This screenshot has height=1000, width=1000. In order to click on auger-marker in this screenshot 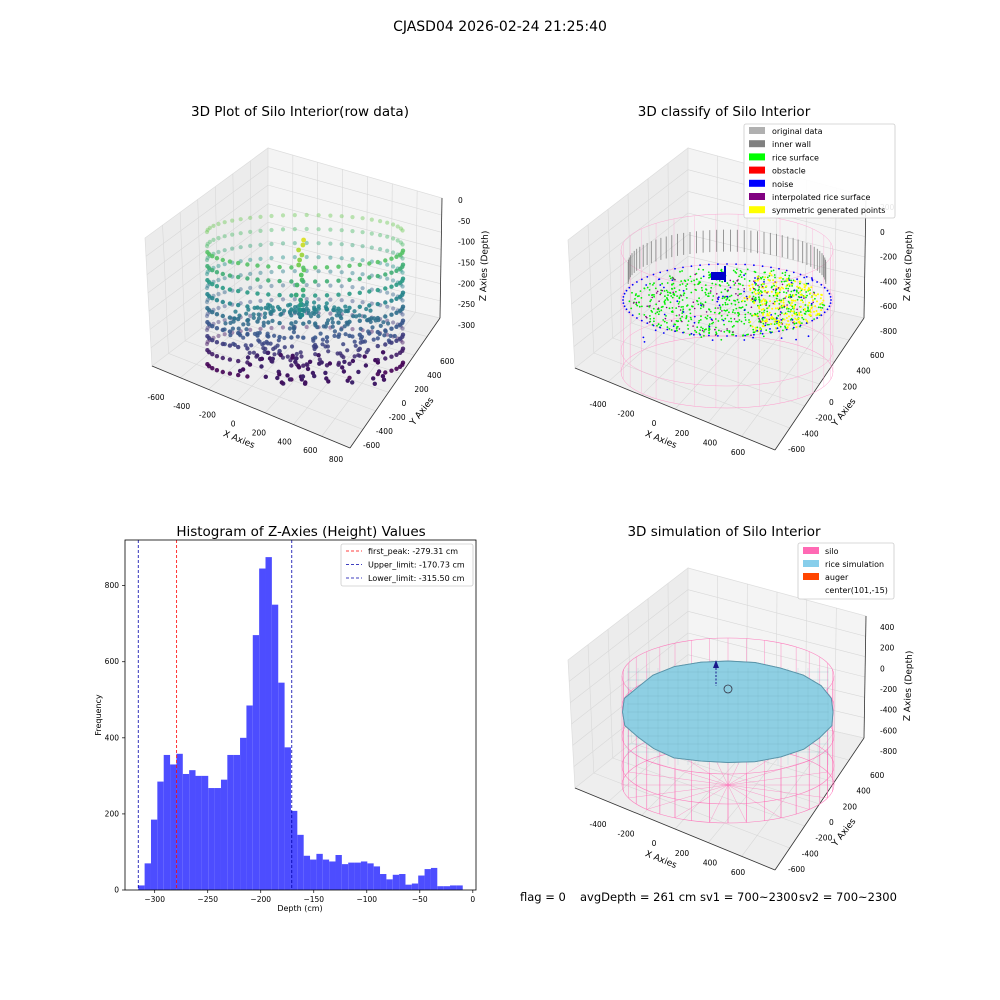, I will do `click(716, 664)`.